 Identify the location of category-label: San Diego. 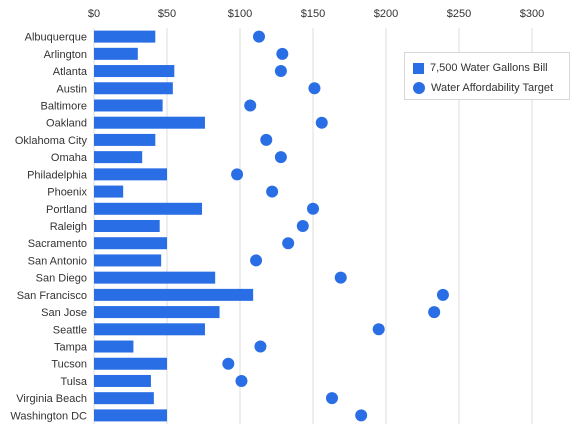
(61, 279).